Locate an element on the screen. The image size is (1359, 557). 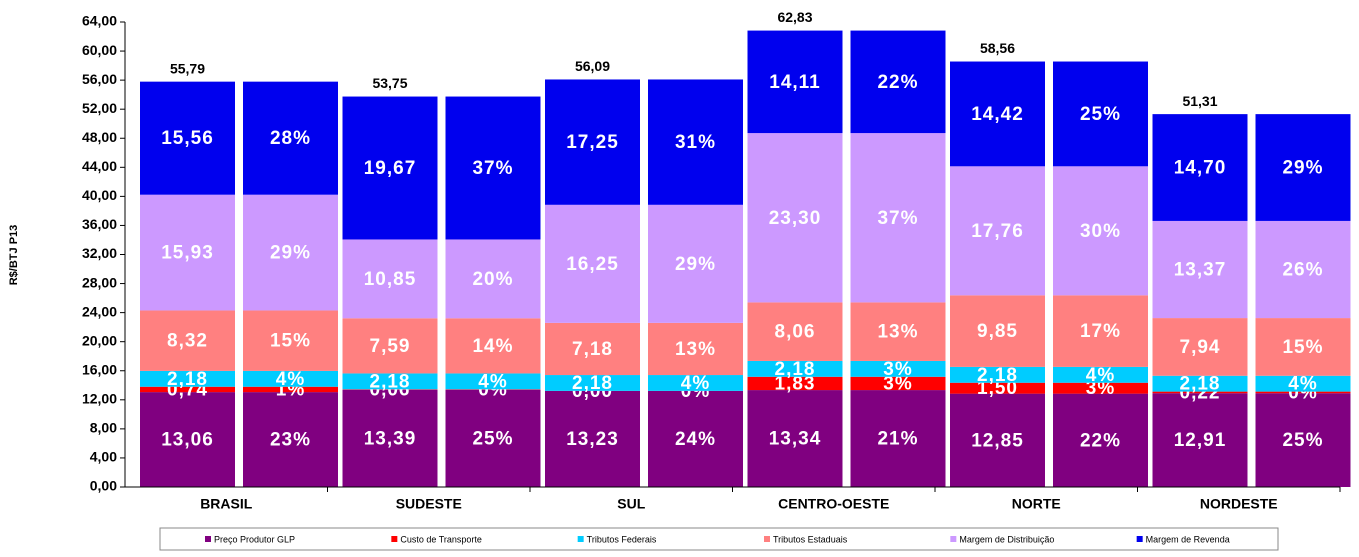
value-label: 7,94 is located at coordinates (1200, 347).